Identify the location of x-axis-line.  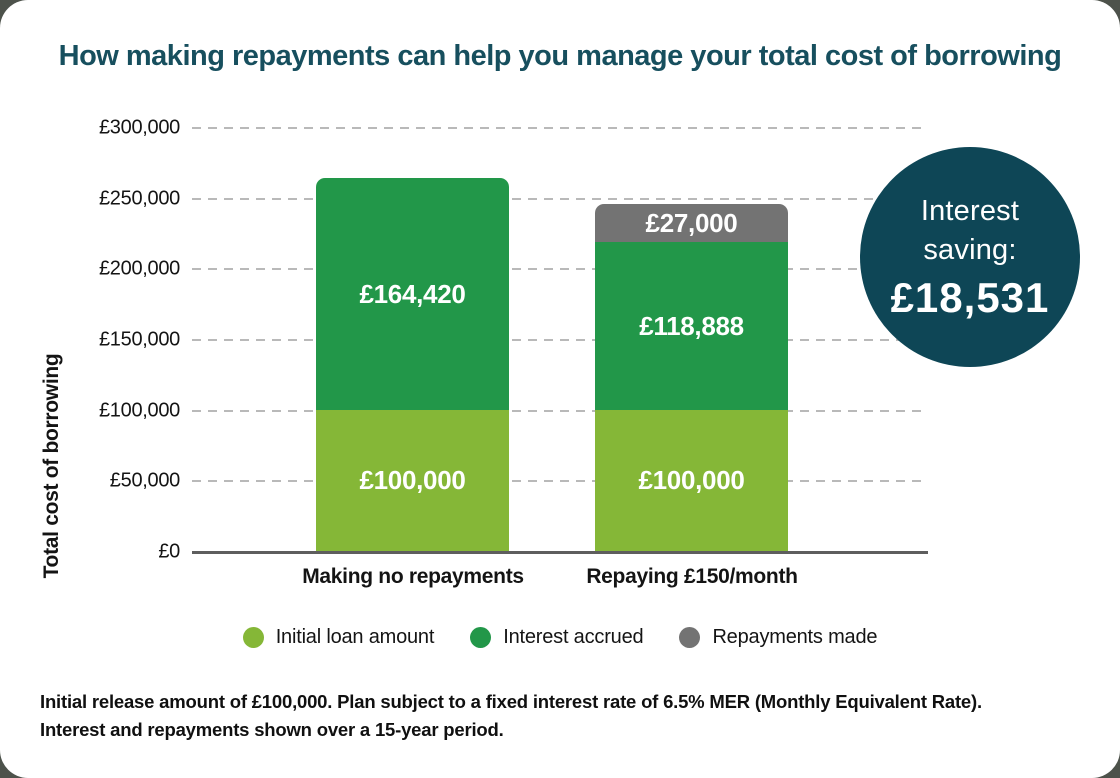
(560, 552).